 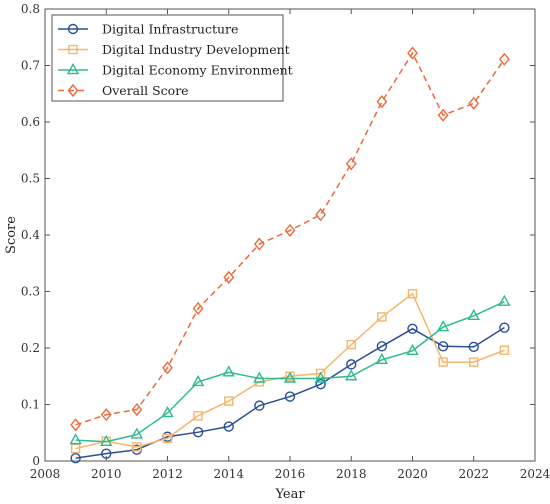 I want to click on x-axis-title: Year, so click(x=289, y=494).